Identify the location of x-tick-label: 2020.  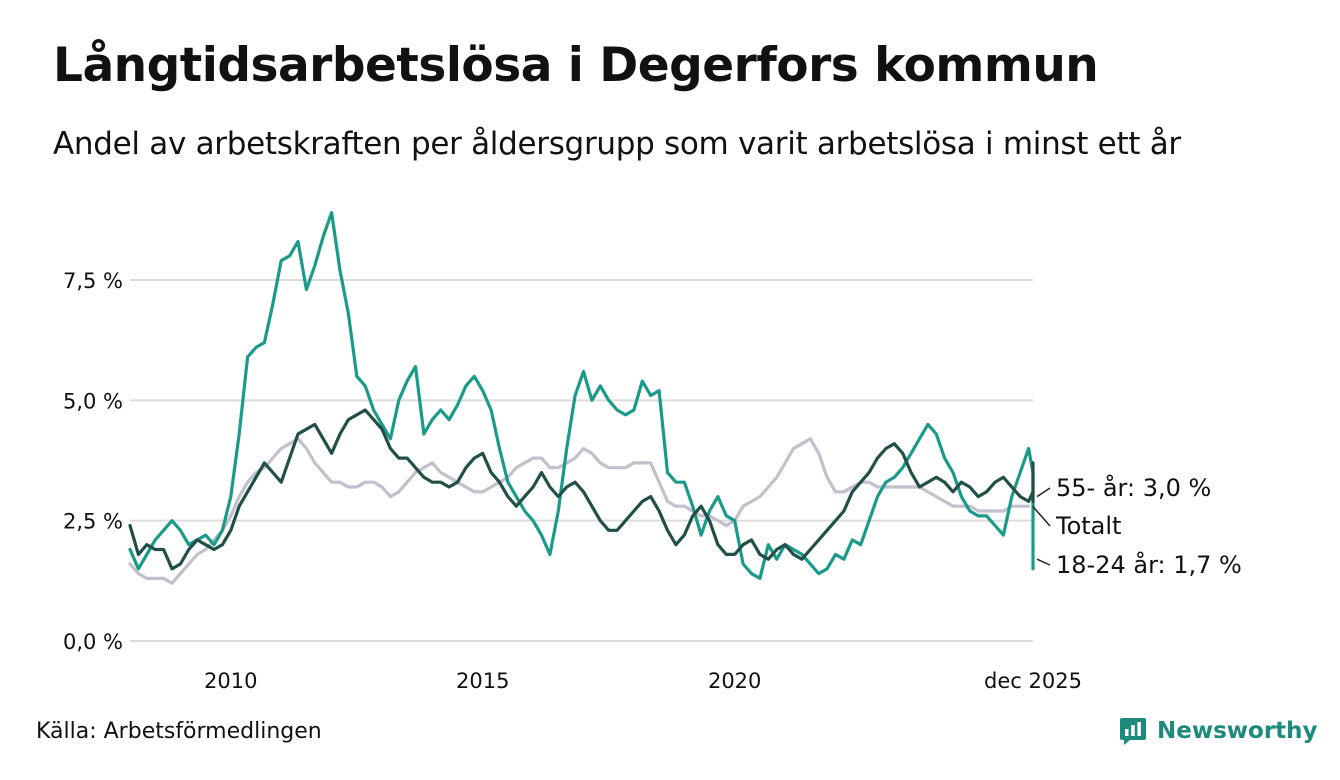
(734, 681).